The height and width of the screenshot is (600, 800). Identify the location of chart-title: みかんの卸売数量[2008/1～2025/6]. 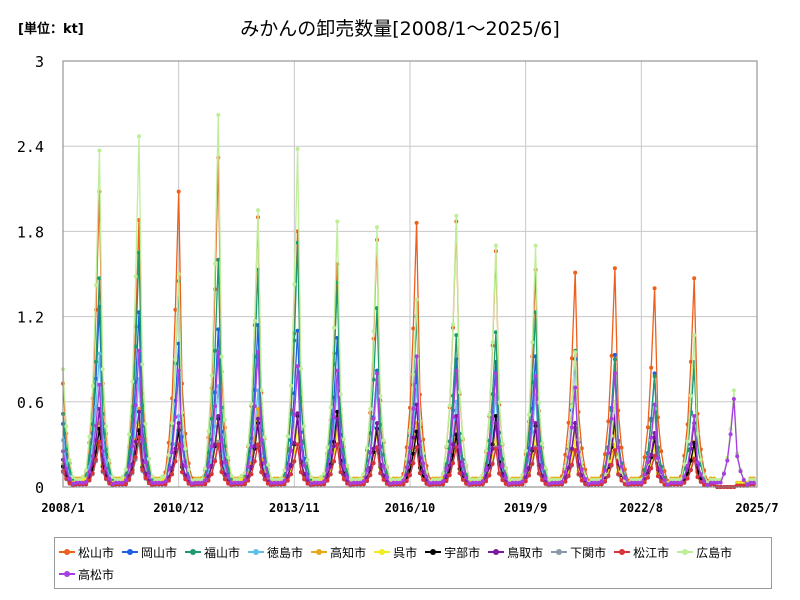
(400, 29).